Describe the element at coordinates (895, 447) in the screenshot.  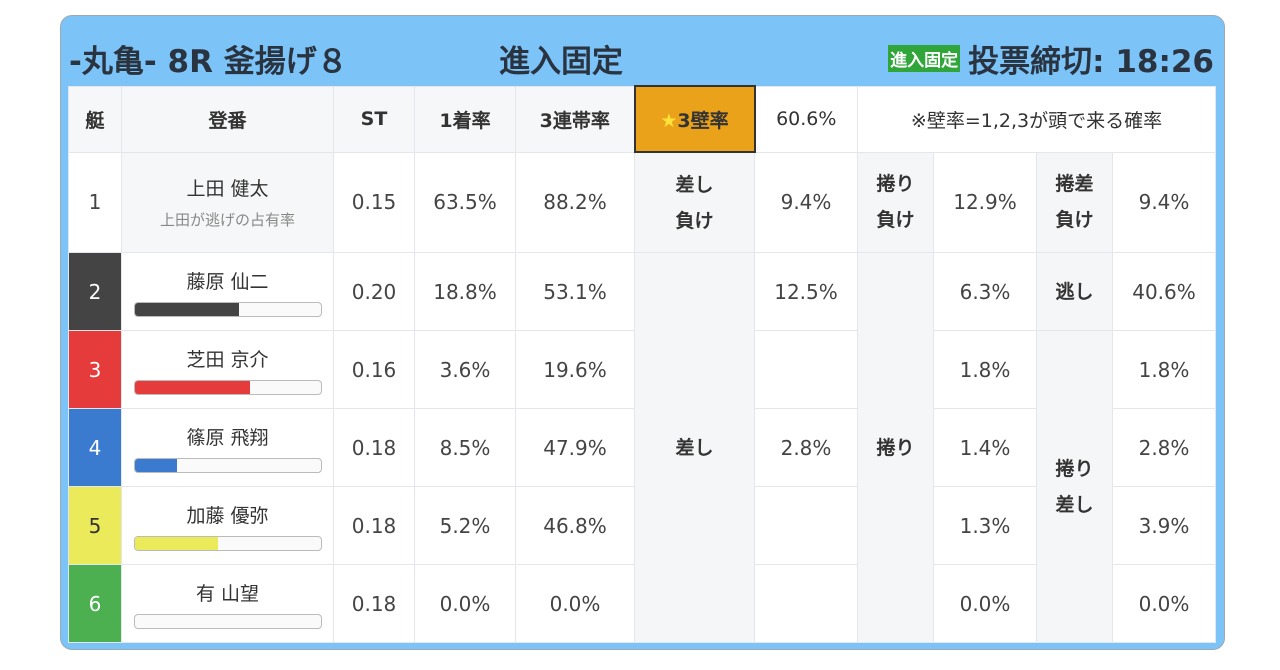
I see `makuri-label: 捲り` at that location.